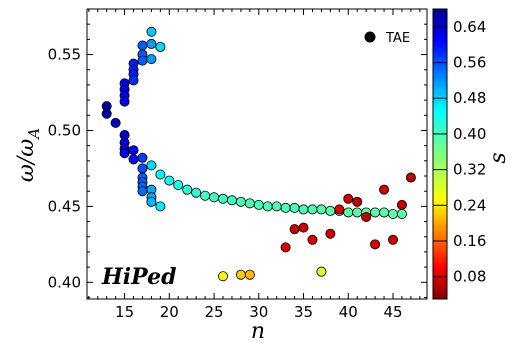 The width and height of the screenshot is (511, 343). What do you see at coordinates (258, 312) in the screenshot?
I see `x-tick-label: 30` at bounding box center [258, 312].